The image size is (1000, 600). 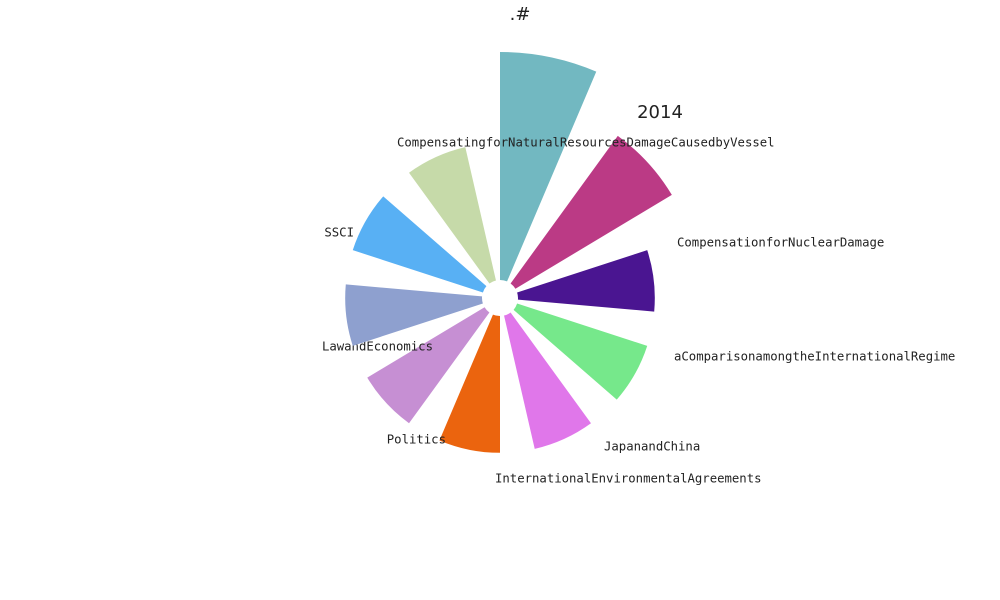 I want to click on category-label: 2014, so click(x=660, y=112).